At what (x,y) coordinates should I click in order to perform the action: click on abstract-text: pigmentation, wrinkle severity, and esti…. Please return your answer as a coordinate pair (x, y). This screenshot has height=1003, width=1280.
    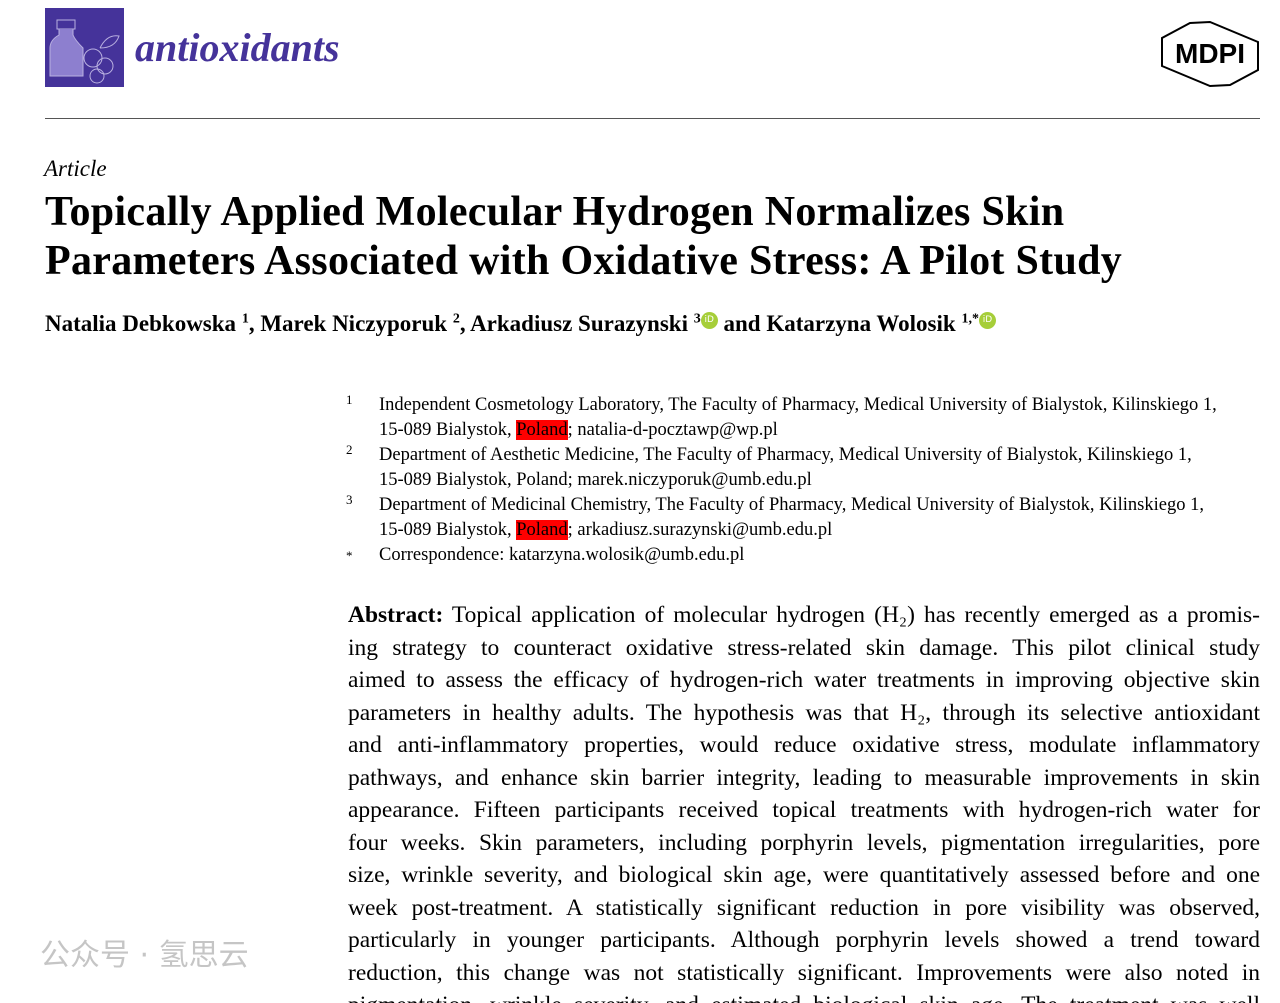
    Looking at the image, I should click on (804, 997).